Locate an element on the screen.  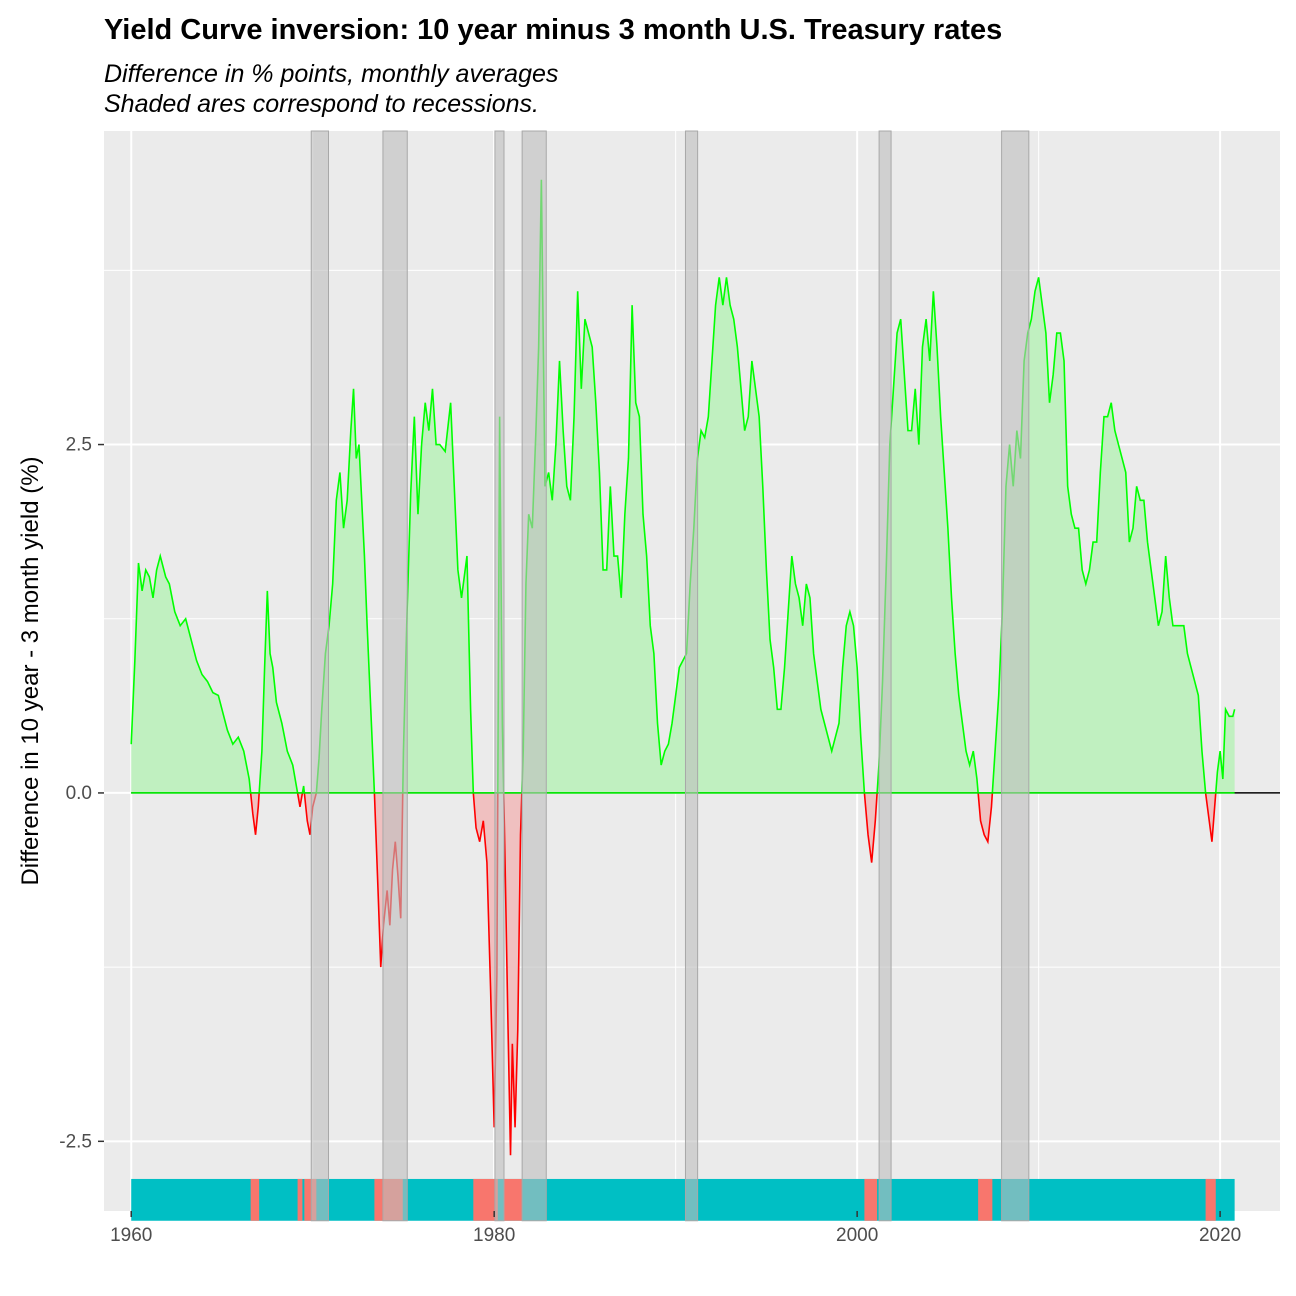
y-tick-label: 0.0 is located at coordinates (79, 793).